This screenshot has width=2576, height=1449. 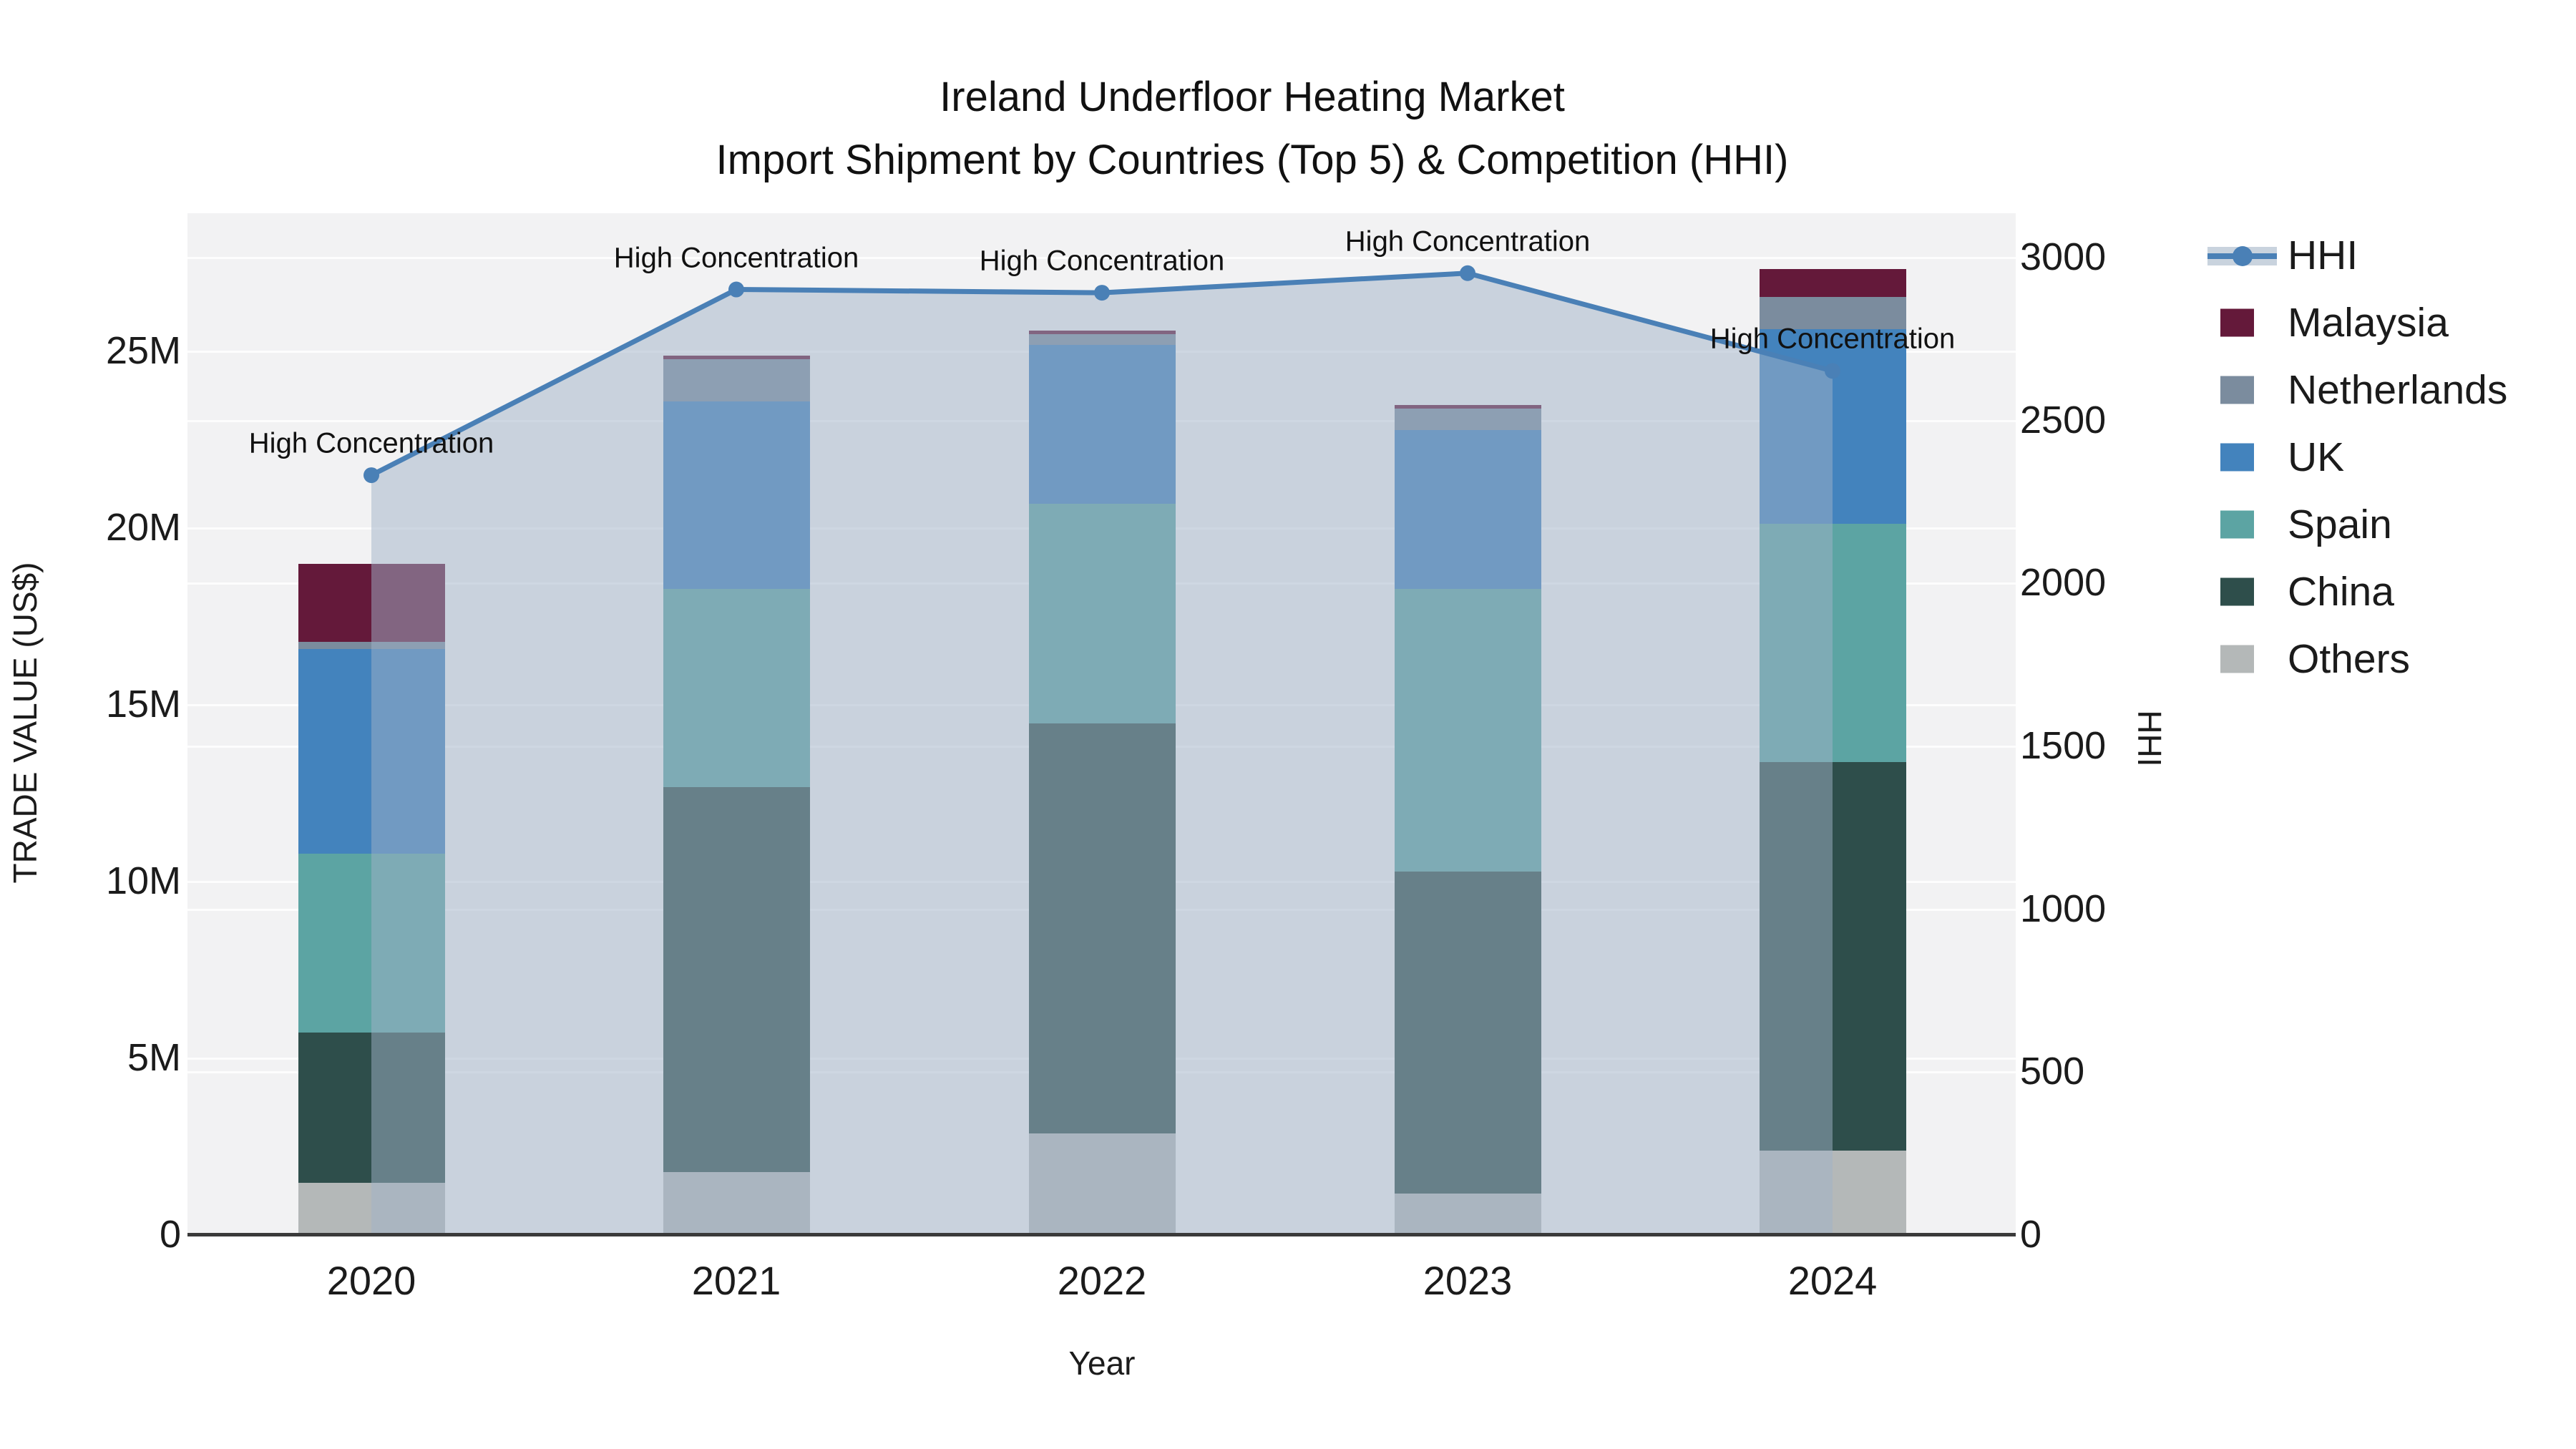 What do you see at coordinates (1832, 283) in the screenshot?
I see `bar-segment-malaysia-2024` at bounding box center [1832, 283].